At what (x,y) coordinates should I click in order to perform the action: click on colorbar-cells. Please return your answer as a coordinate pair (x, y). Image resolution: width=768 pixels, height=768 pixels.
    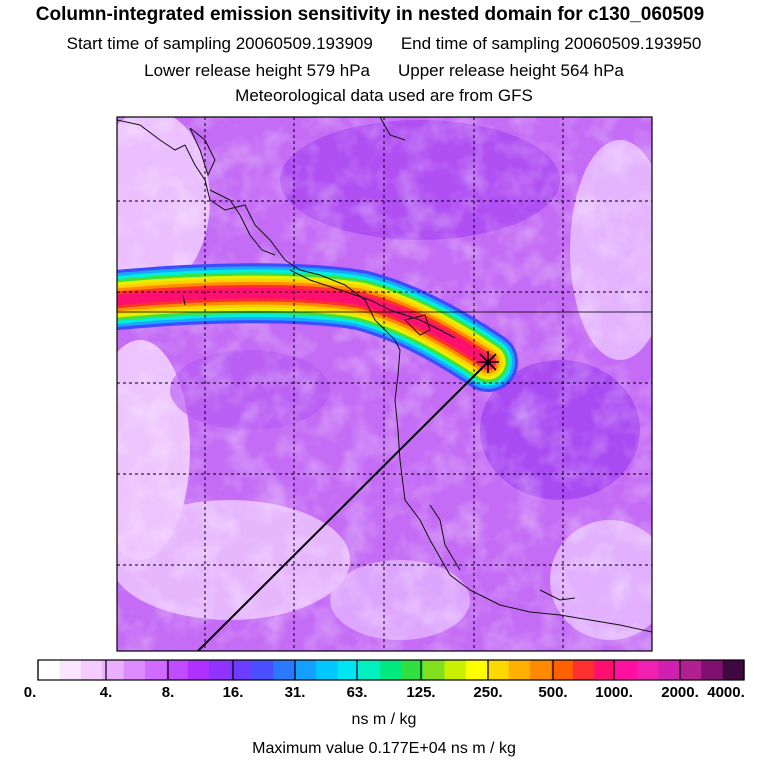
    Looking at the image, I should click on (391, 670).